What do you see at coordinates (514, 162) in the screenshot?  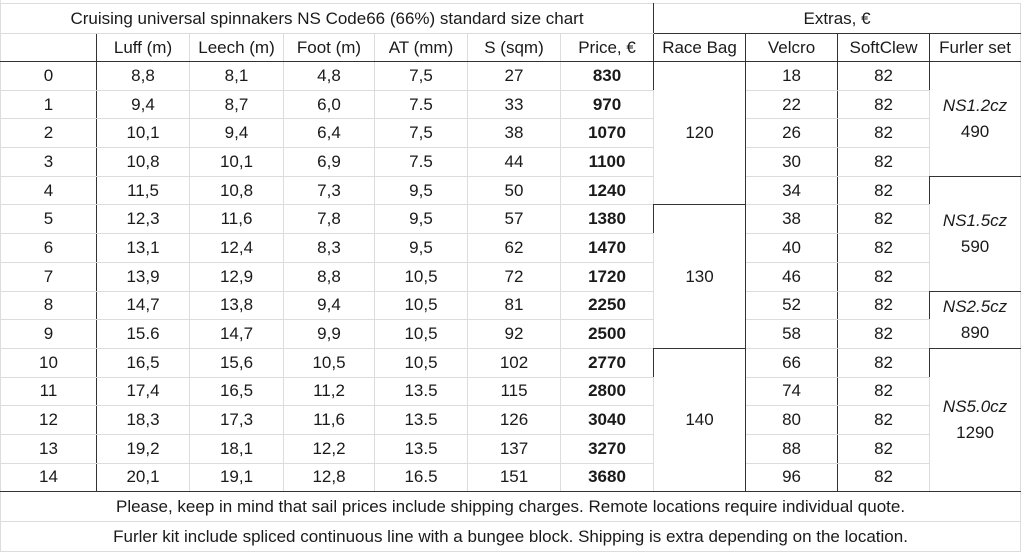 I see `cell-area: 44` at bounding box center [514, 162].